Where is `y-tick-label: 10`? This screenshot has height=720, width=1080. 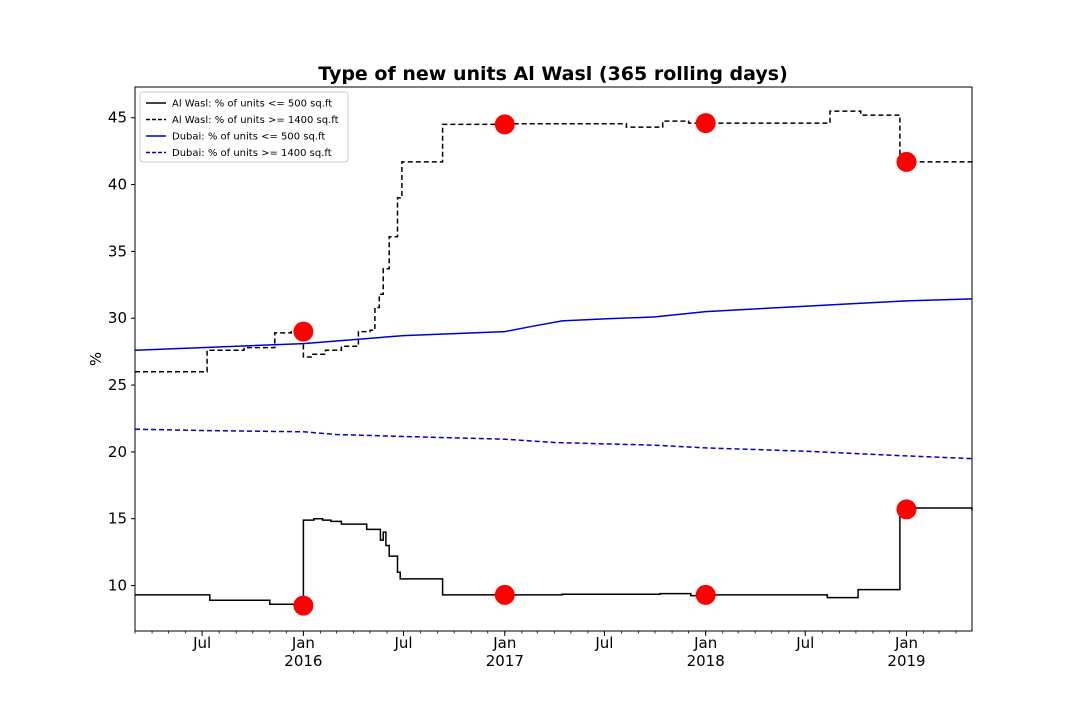 y-tick-label: 10 is located at coordinates (117, 586).